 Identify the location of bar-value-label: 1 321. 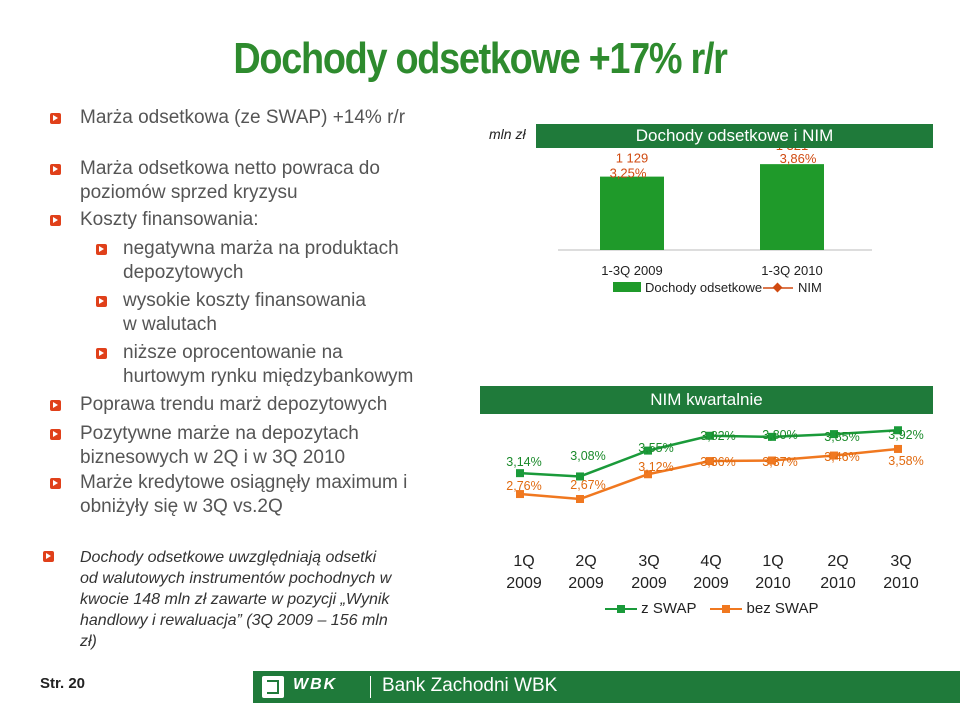
(792, 150).